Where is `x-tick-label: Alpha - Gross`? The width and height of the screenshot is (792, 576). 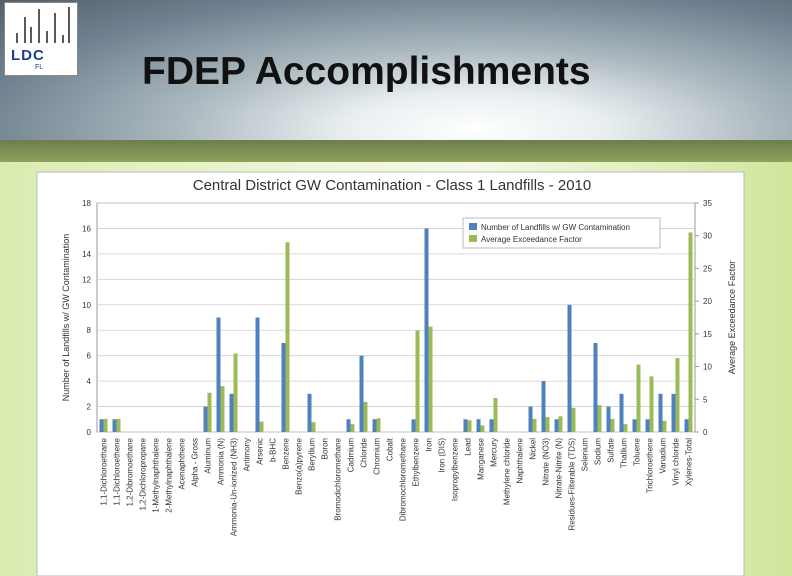
x-tick-label: Alpha - Gross is located at coordinates (195, 462).